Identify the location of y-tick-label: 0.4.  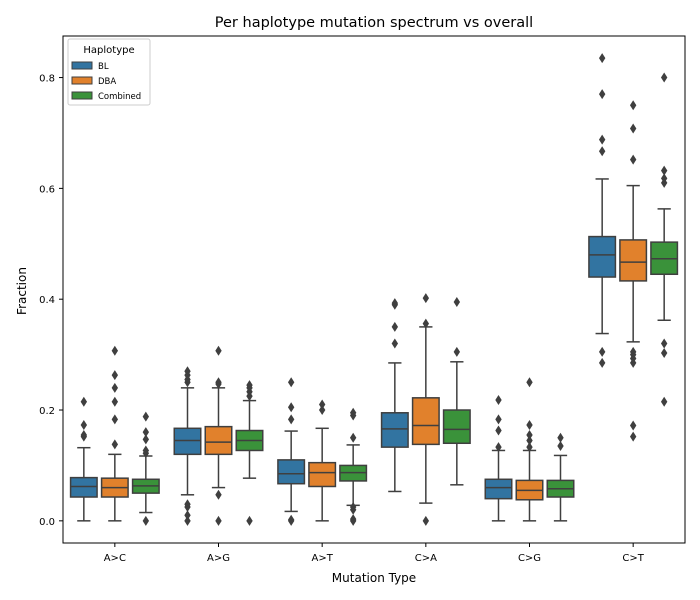
(47, 300).